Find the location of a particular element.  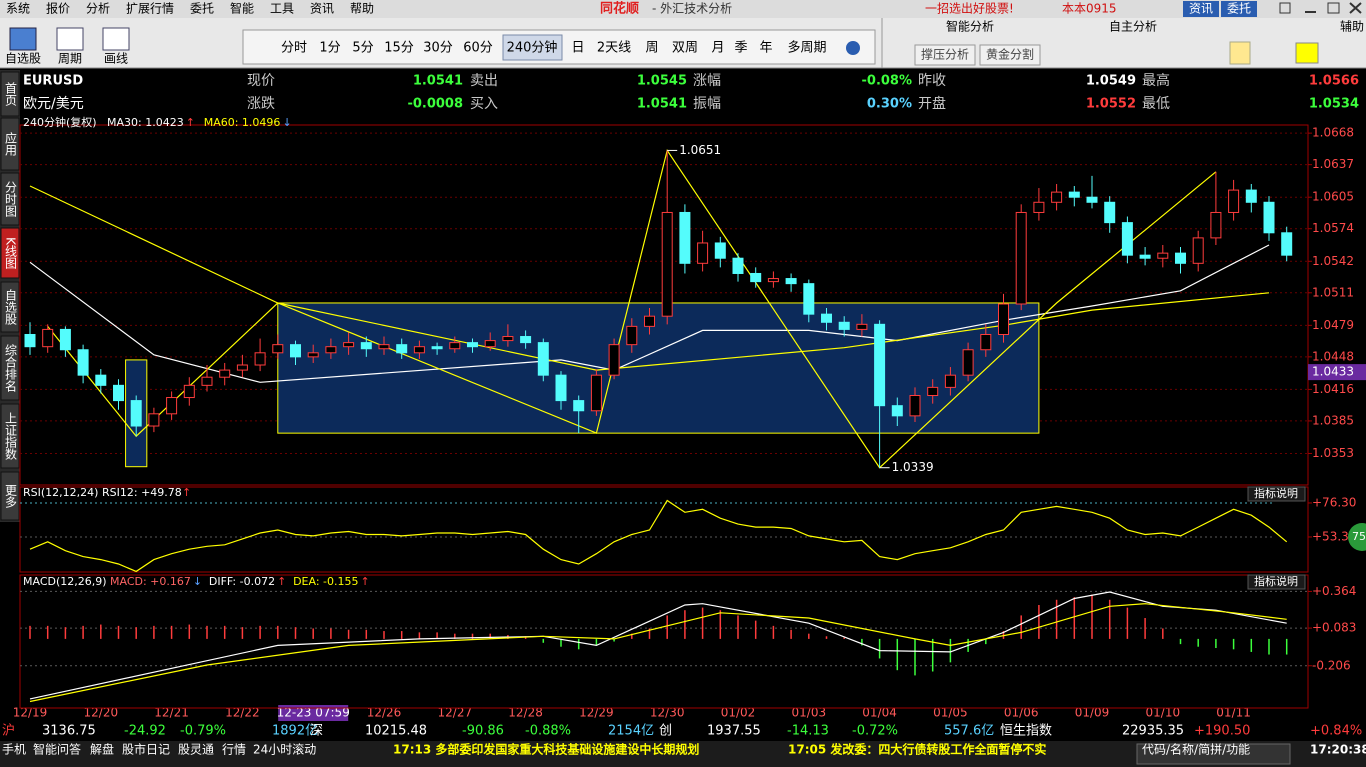

menu-item: 智能 is located at coordinates (242, 8).